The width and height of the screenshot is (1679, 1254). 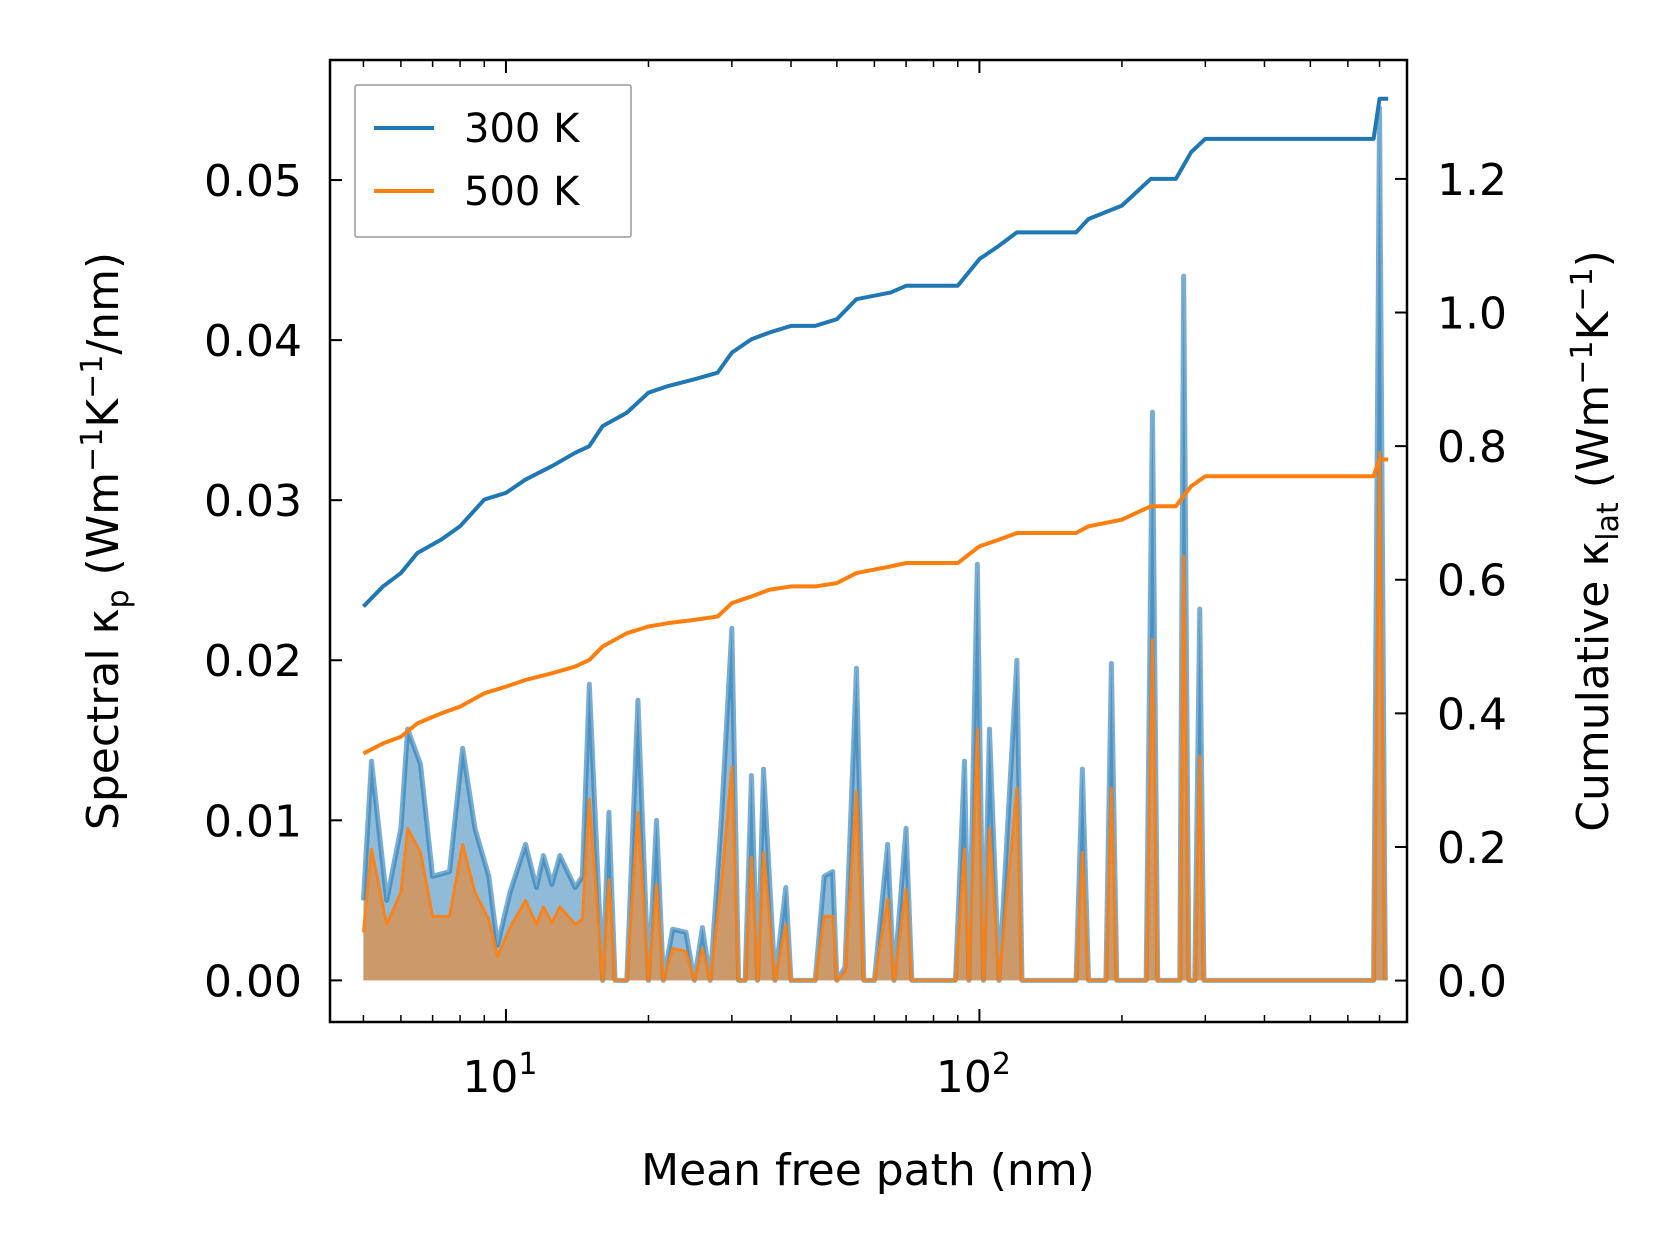 I want to click on x-axis-label: Mean free path (nm), so click(x=868, y=1170).